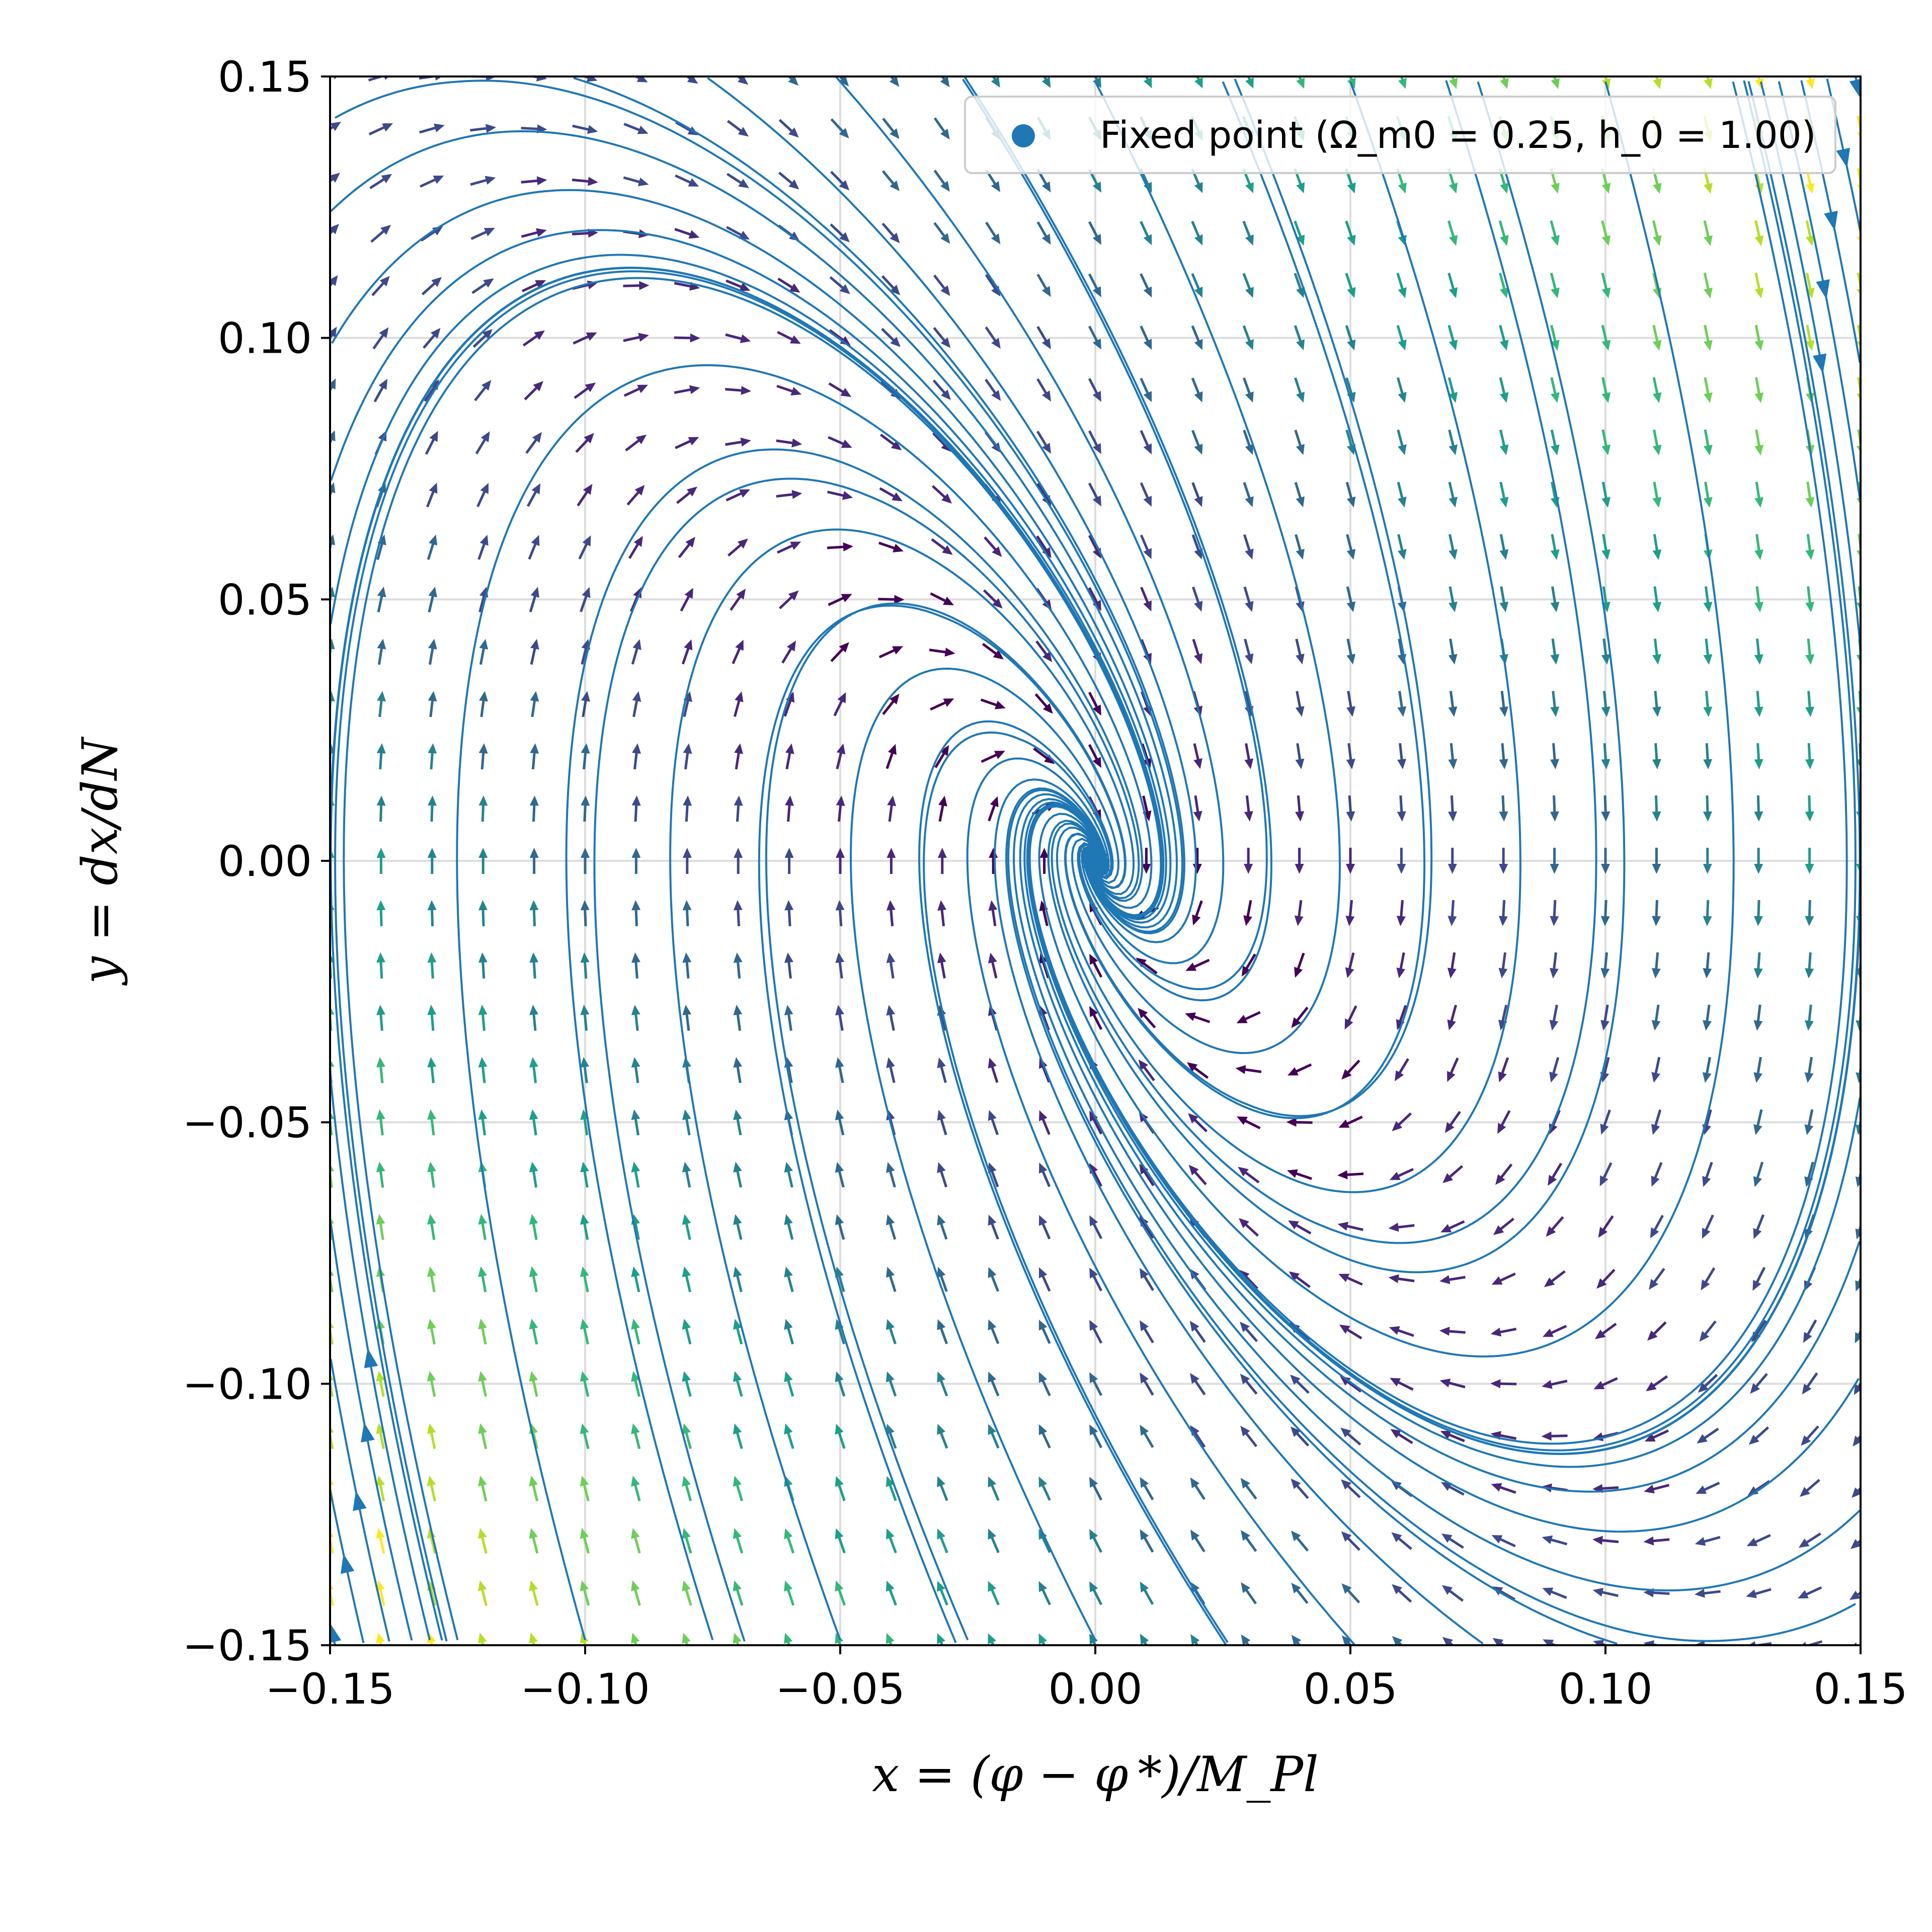 The width and height of the screenshot is (1932, 1932). Describe the element at coordinates (1024, 136) in the screenshot. I see `legend-marker-icon` at that location.